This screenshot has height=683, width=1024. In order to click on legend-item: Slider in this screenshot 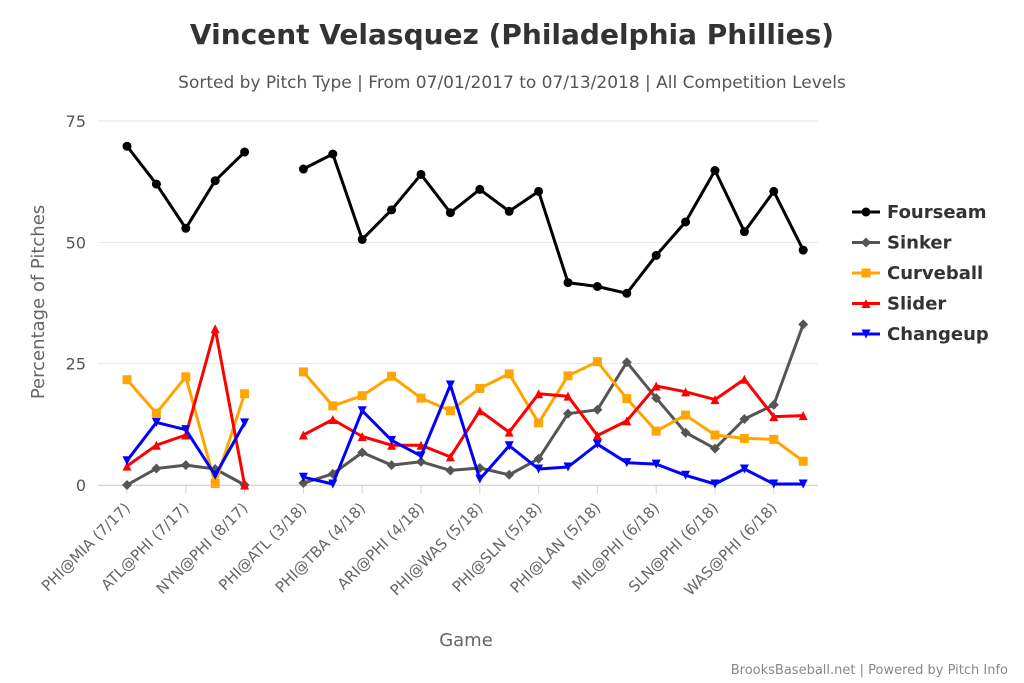, I will do `click(899, 304)`.